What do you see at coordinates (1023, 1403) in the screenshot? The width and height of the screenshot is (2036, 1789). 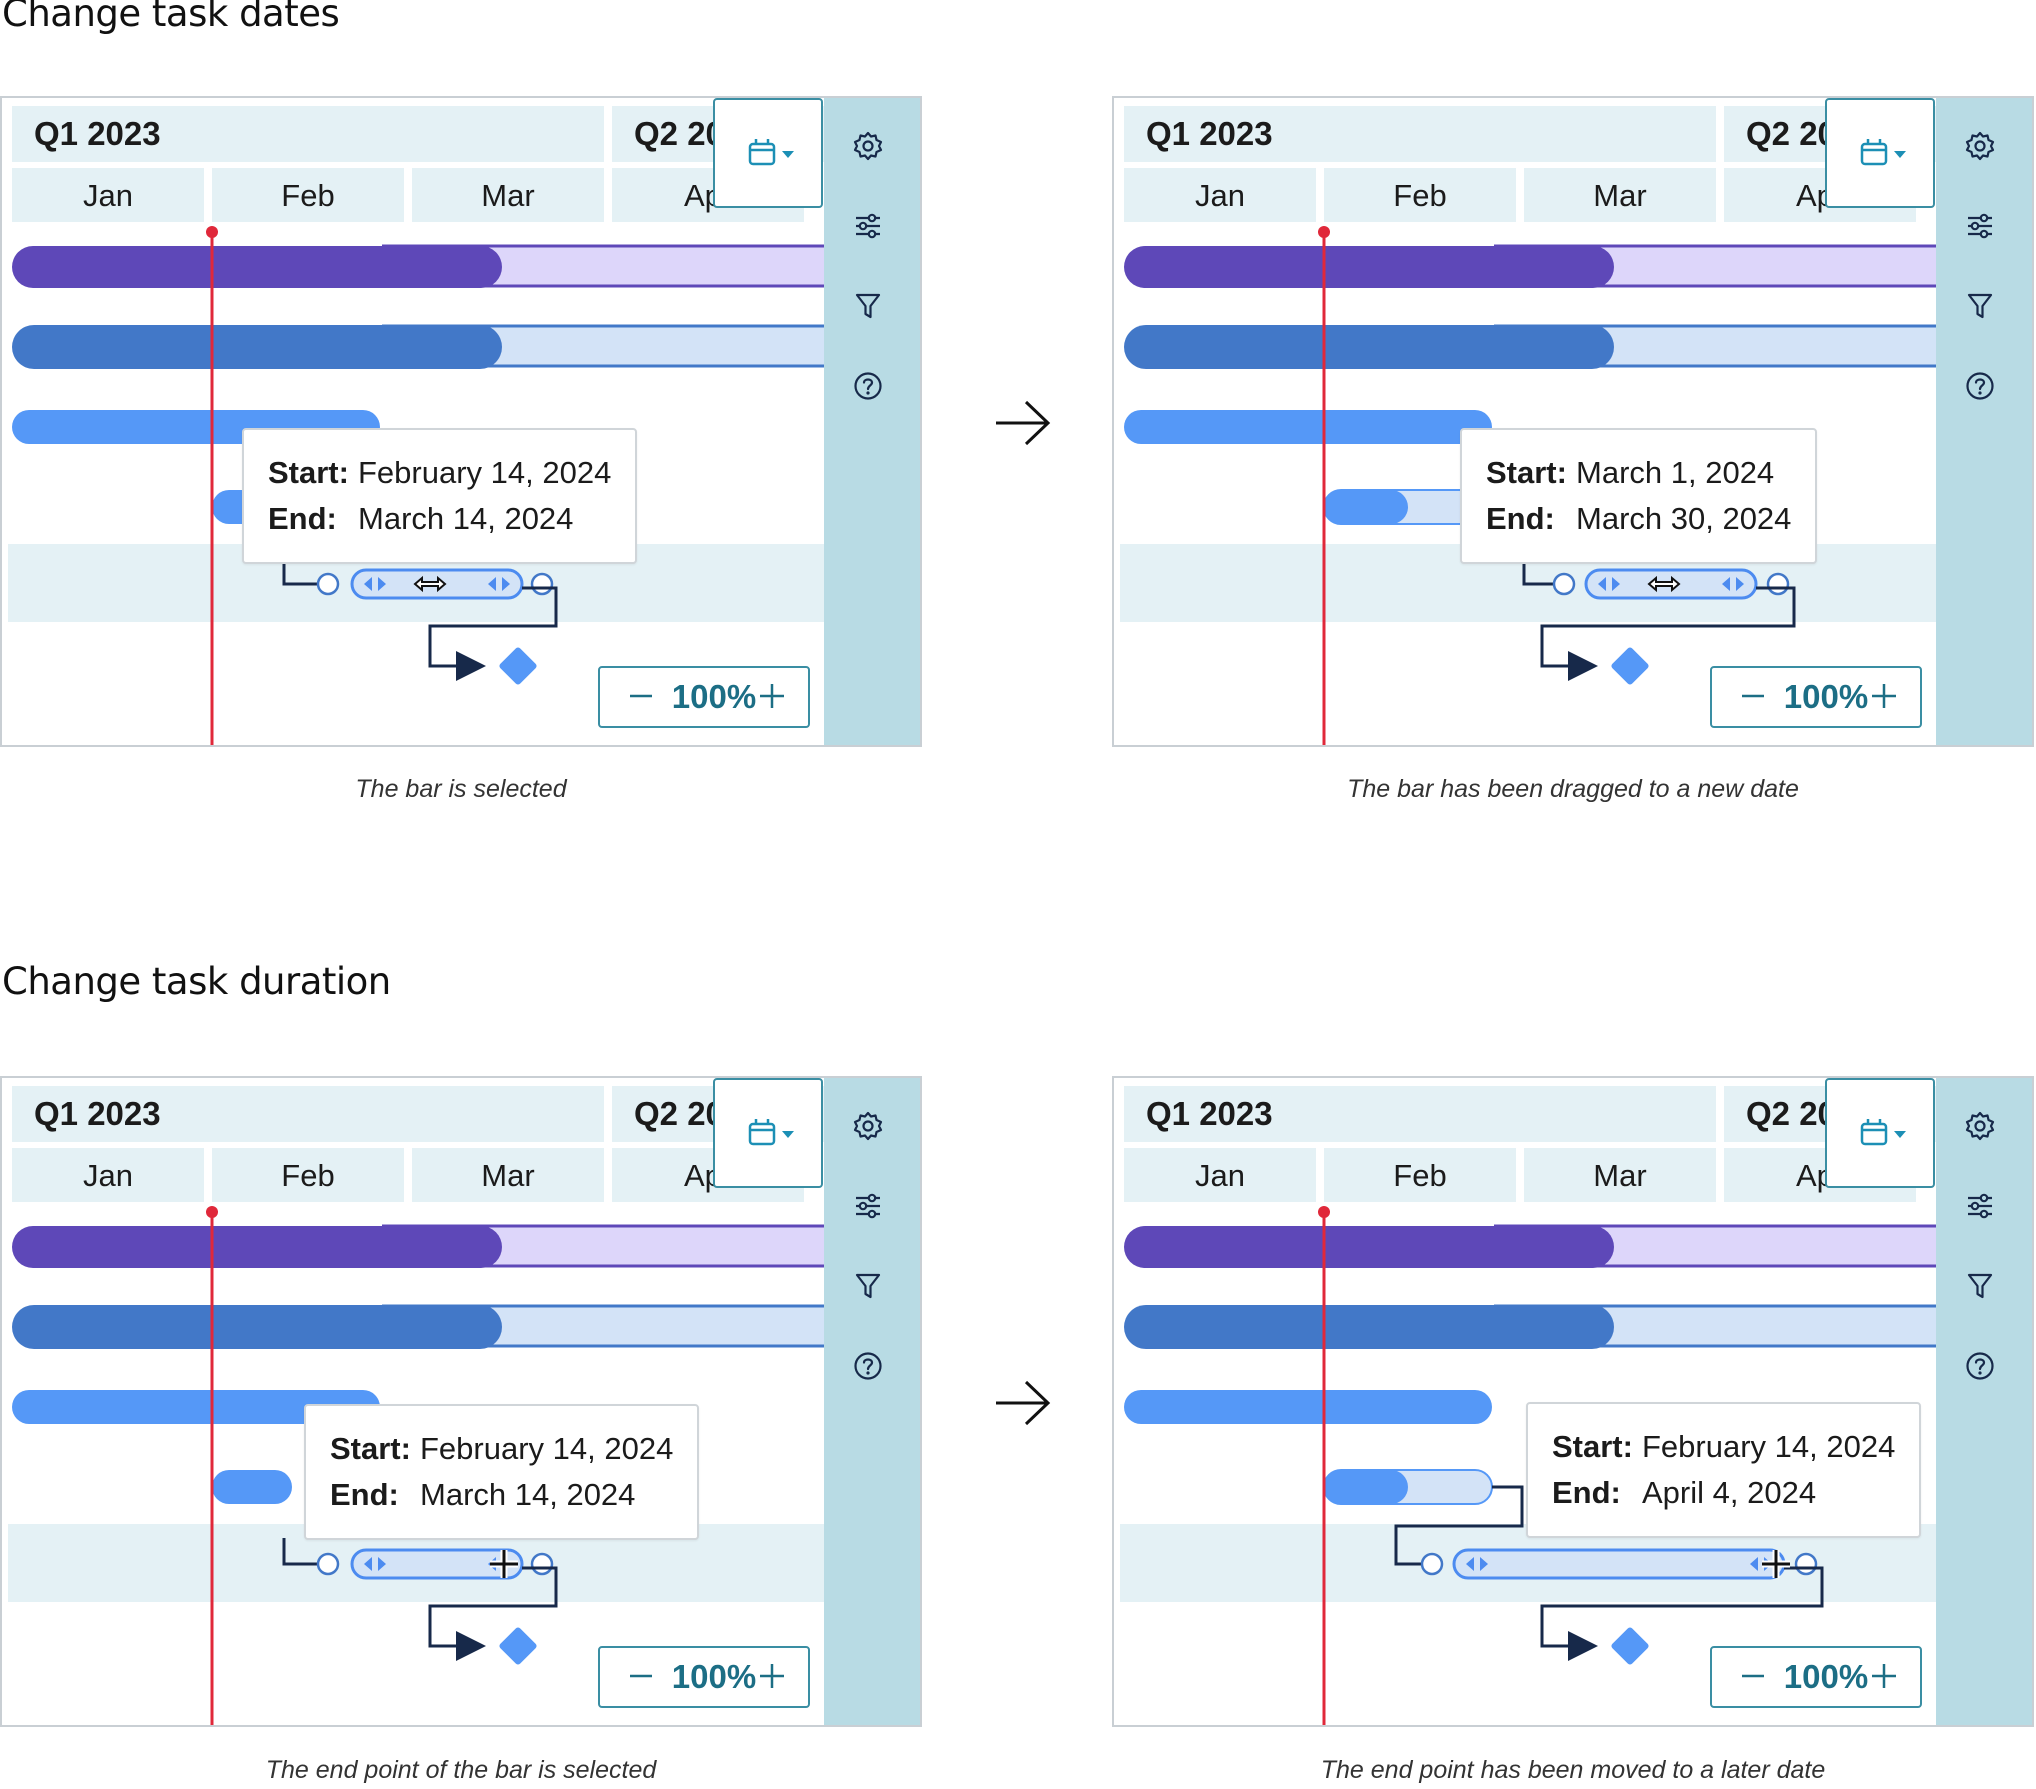 I see `arrow-right-icon` at bounding box center [1023, 1403].